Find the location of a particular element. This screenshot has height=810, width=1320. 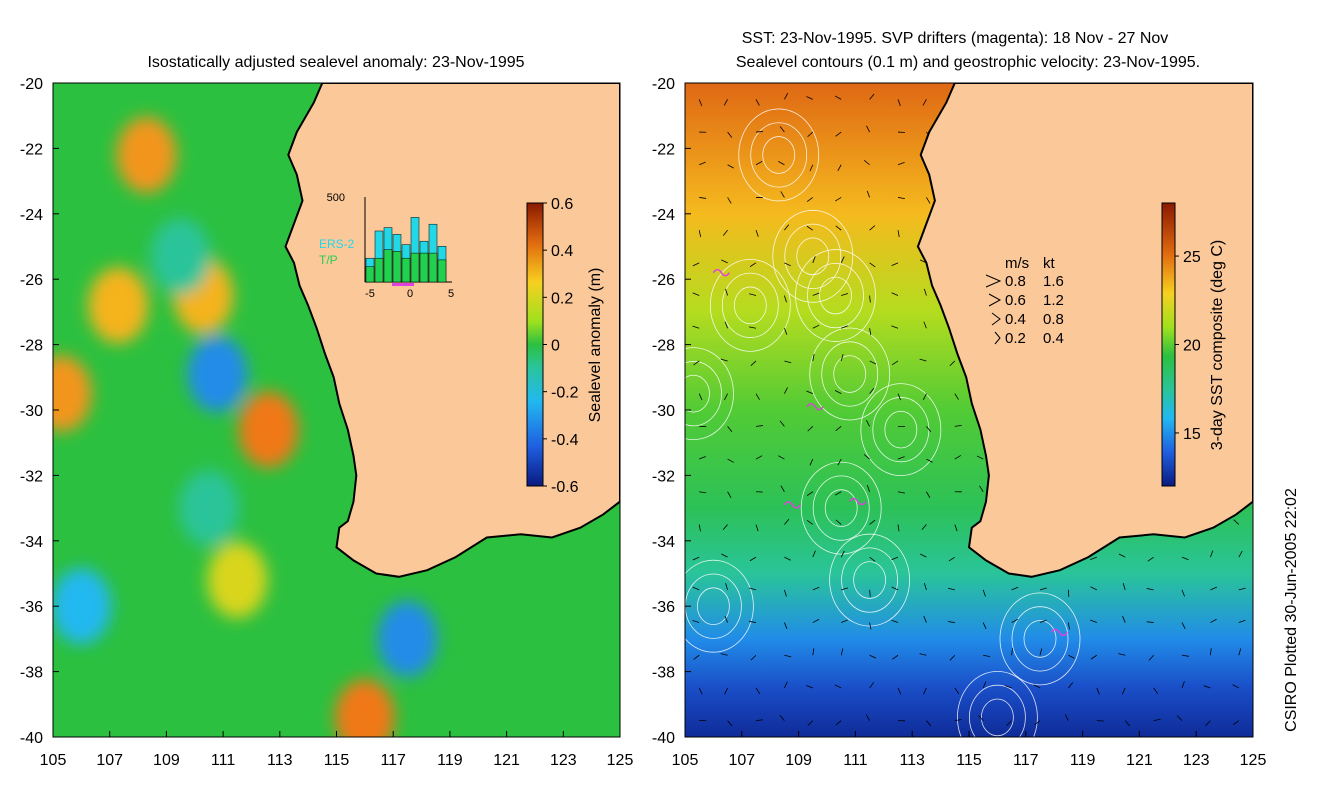

right-ytick-label: -38 is located at coordinates (663, 673).